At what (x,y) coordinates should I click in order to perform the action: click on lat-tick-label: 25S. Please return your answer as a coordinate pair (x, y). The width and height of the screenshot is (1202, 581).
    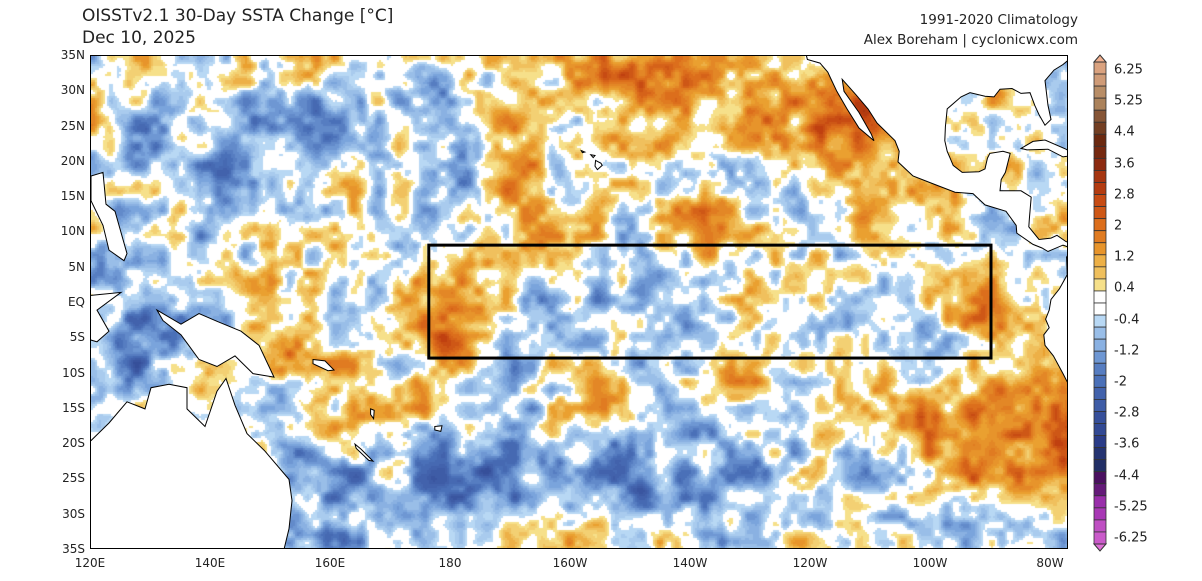
    Looking at the image, I should click on (73, 478).